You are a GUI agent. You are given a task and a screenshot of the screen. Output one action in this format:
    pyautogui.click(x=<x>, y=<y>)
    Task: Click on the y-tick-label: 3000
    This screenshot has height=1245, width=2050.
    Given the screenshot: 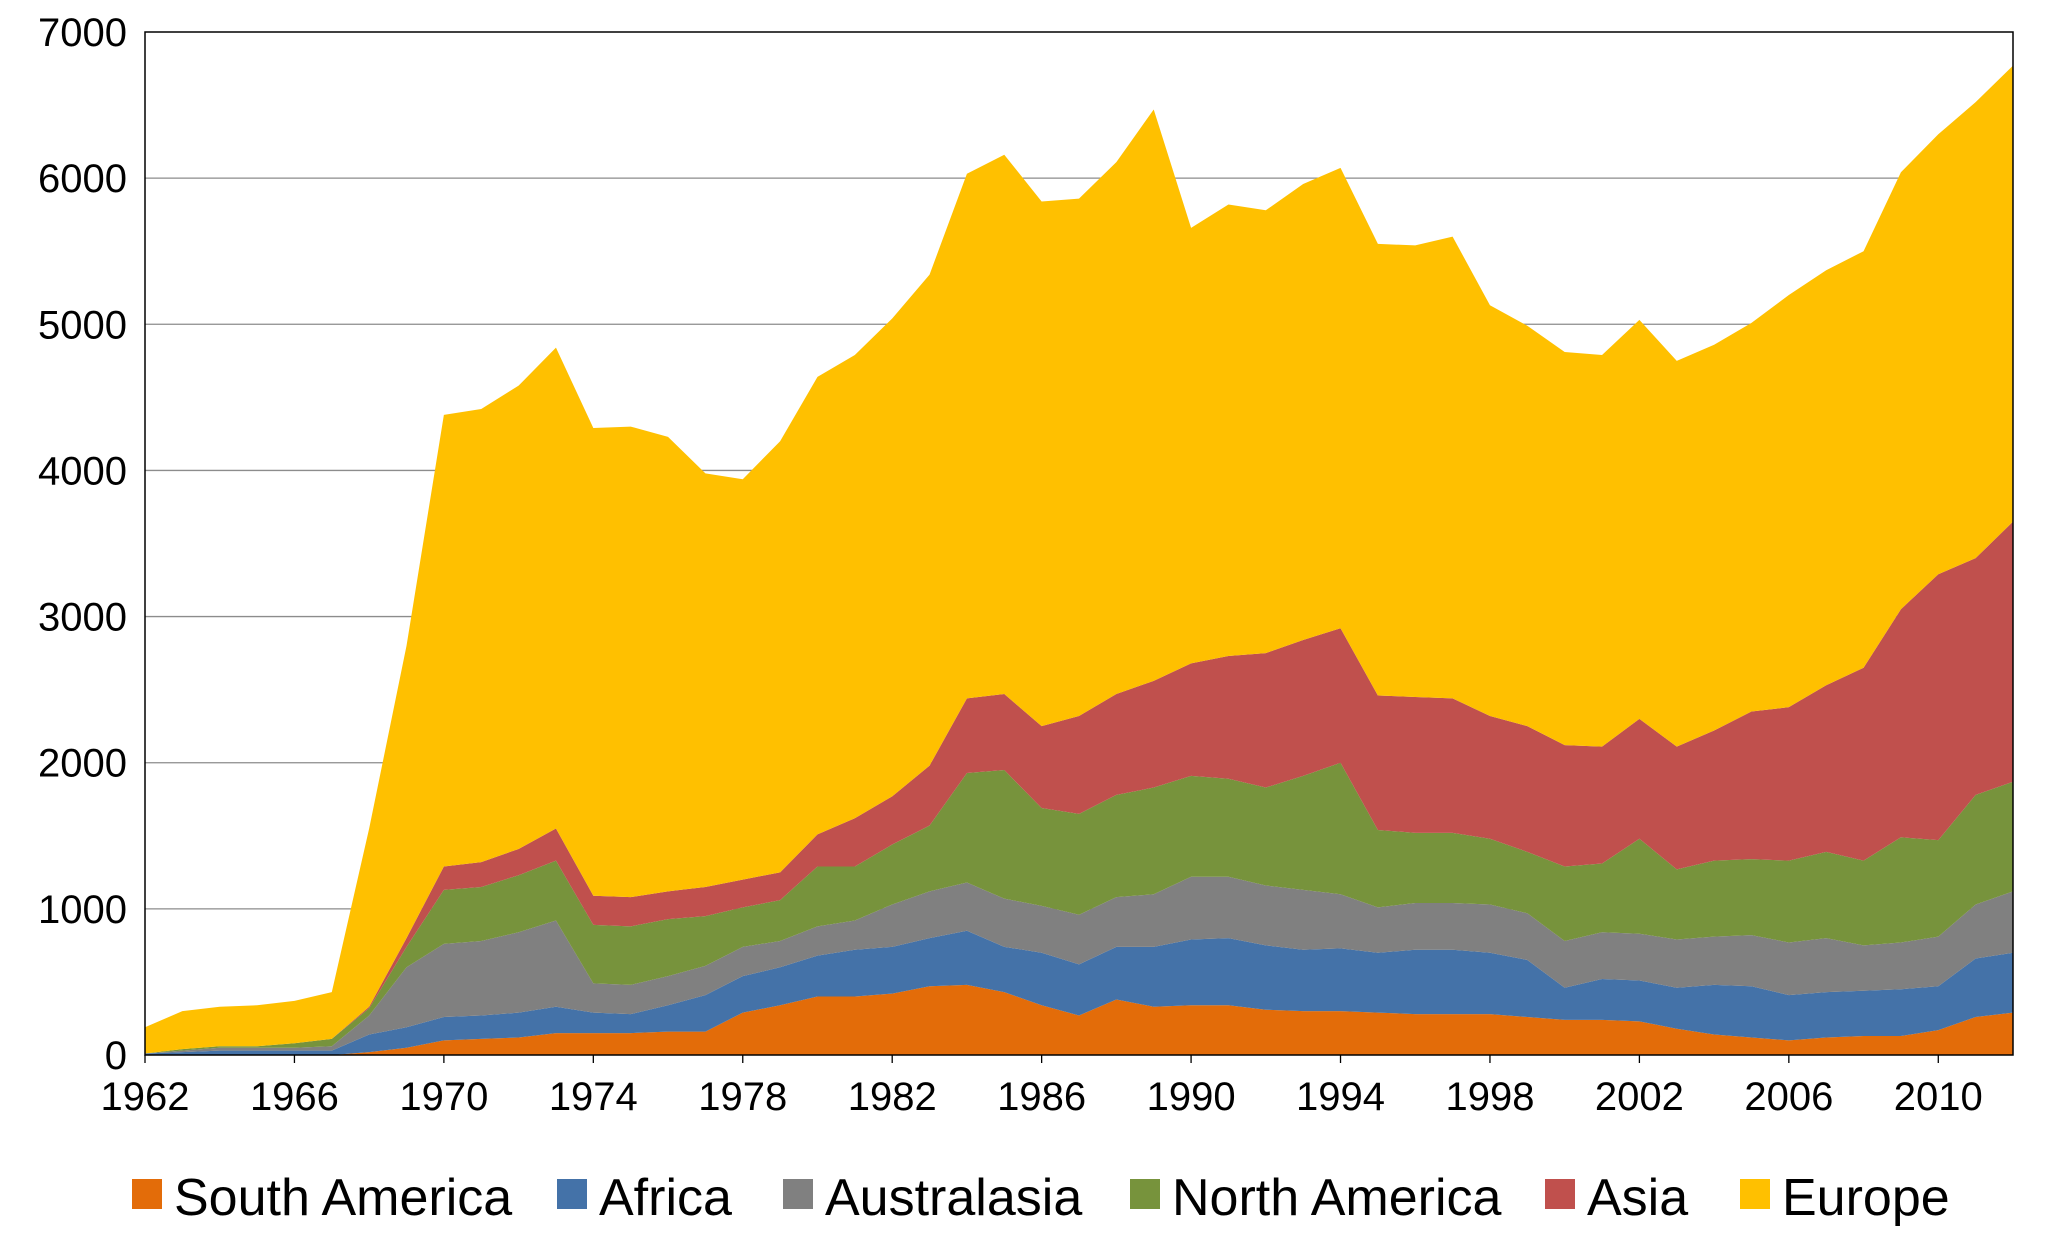 What is the action you would take?
    pyautogui.click(x=82, y=618)
    